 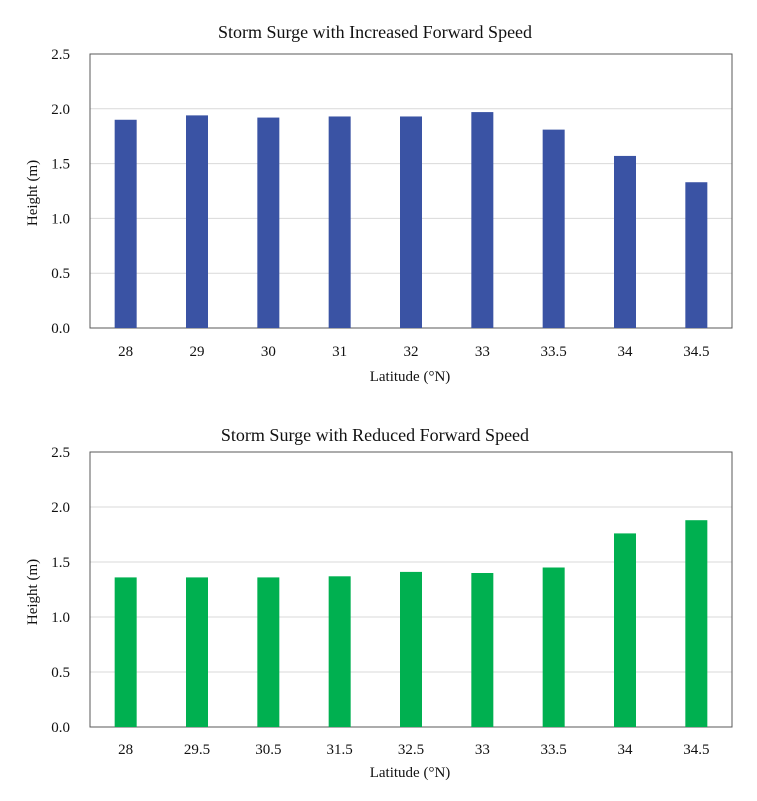 What do you see at coordinates (375, 435) in the screenshot?
I see `chart-title: Storm Surge with Reduced Forward Speed` at bounding box center [375, 435].